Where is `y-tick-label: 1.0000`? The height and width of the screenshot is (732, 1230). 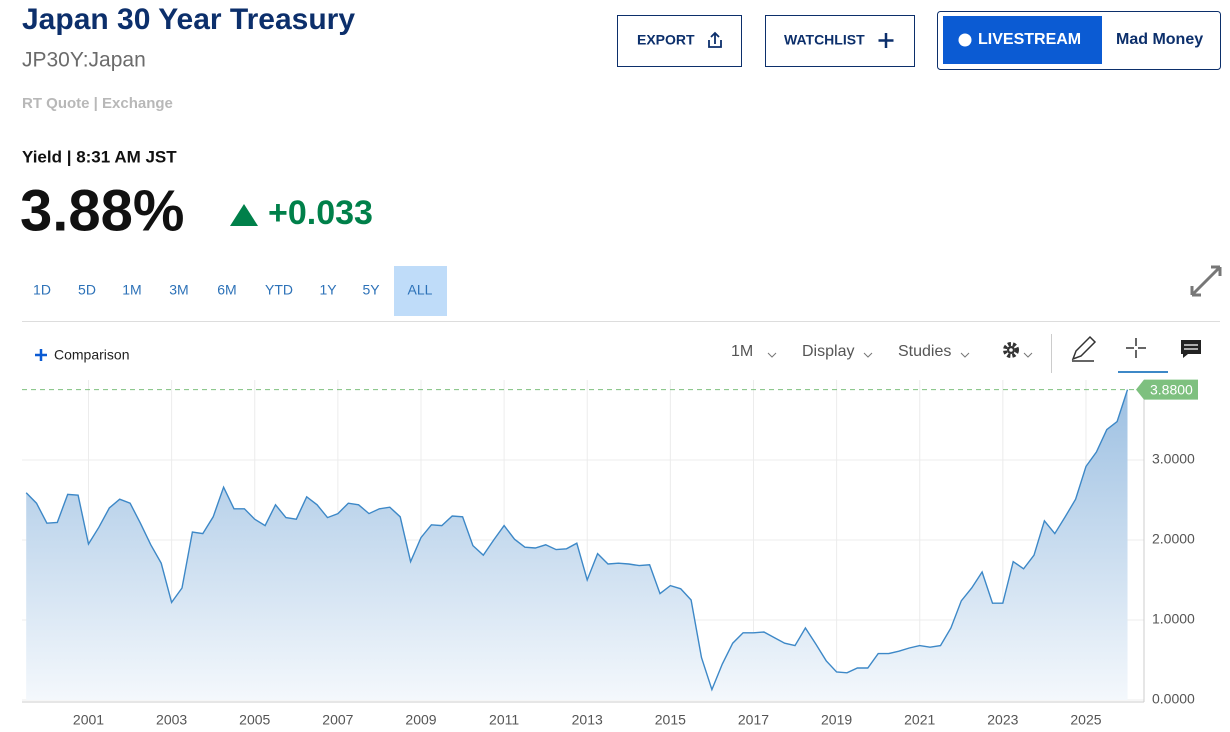 y-tick-label: 1.0000 is located at coordinates (1173, 619).